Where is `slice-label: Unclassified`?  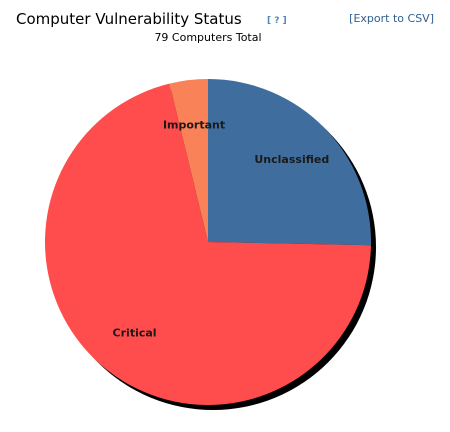 slice-label: Unclassified is located at coordinates (291, 159).